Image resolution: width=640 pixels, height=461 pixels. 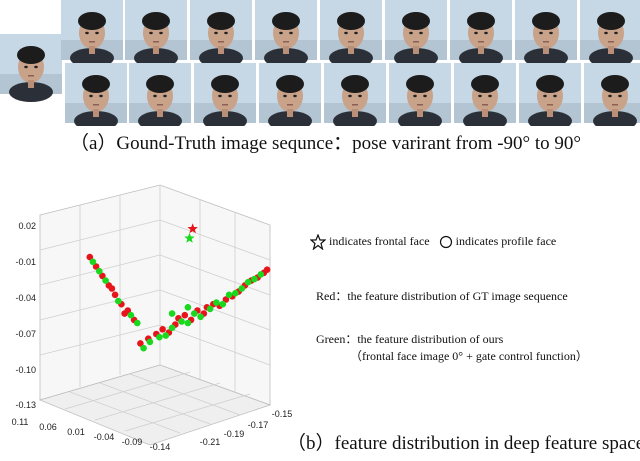 What do you see at coordinates (25, 405) in the screenshot?
I see `z-tick: -0.13` at bounding box center [25, 405].